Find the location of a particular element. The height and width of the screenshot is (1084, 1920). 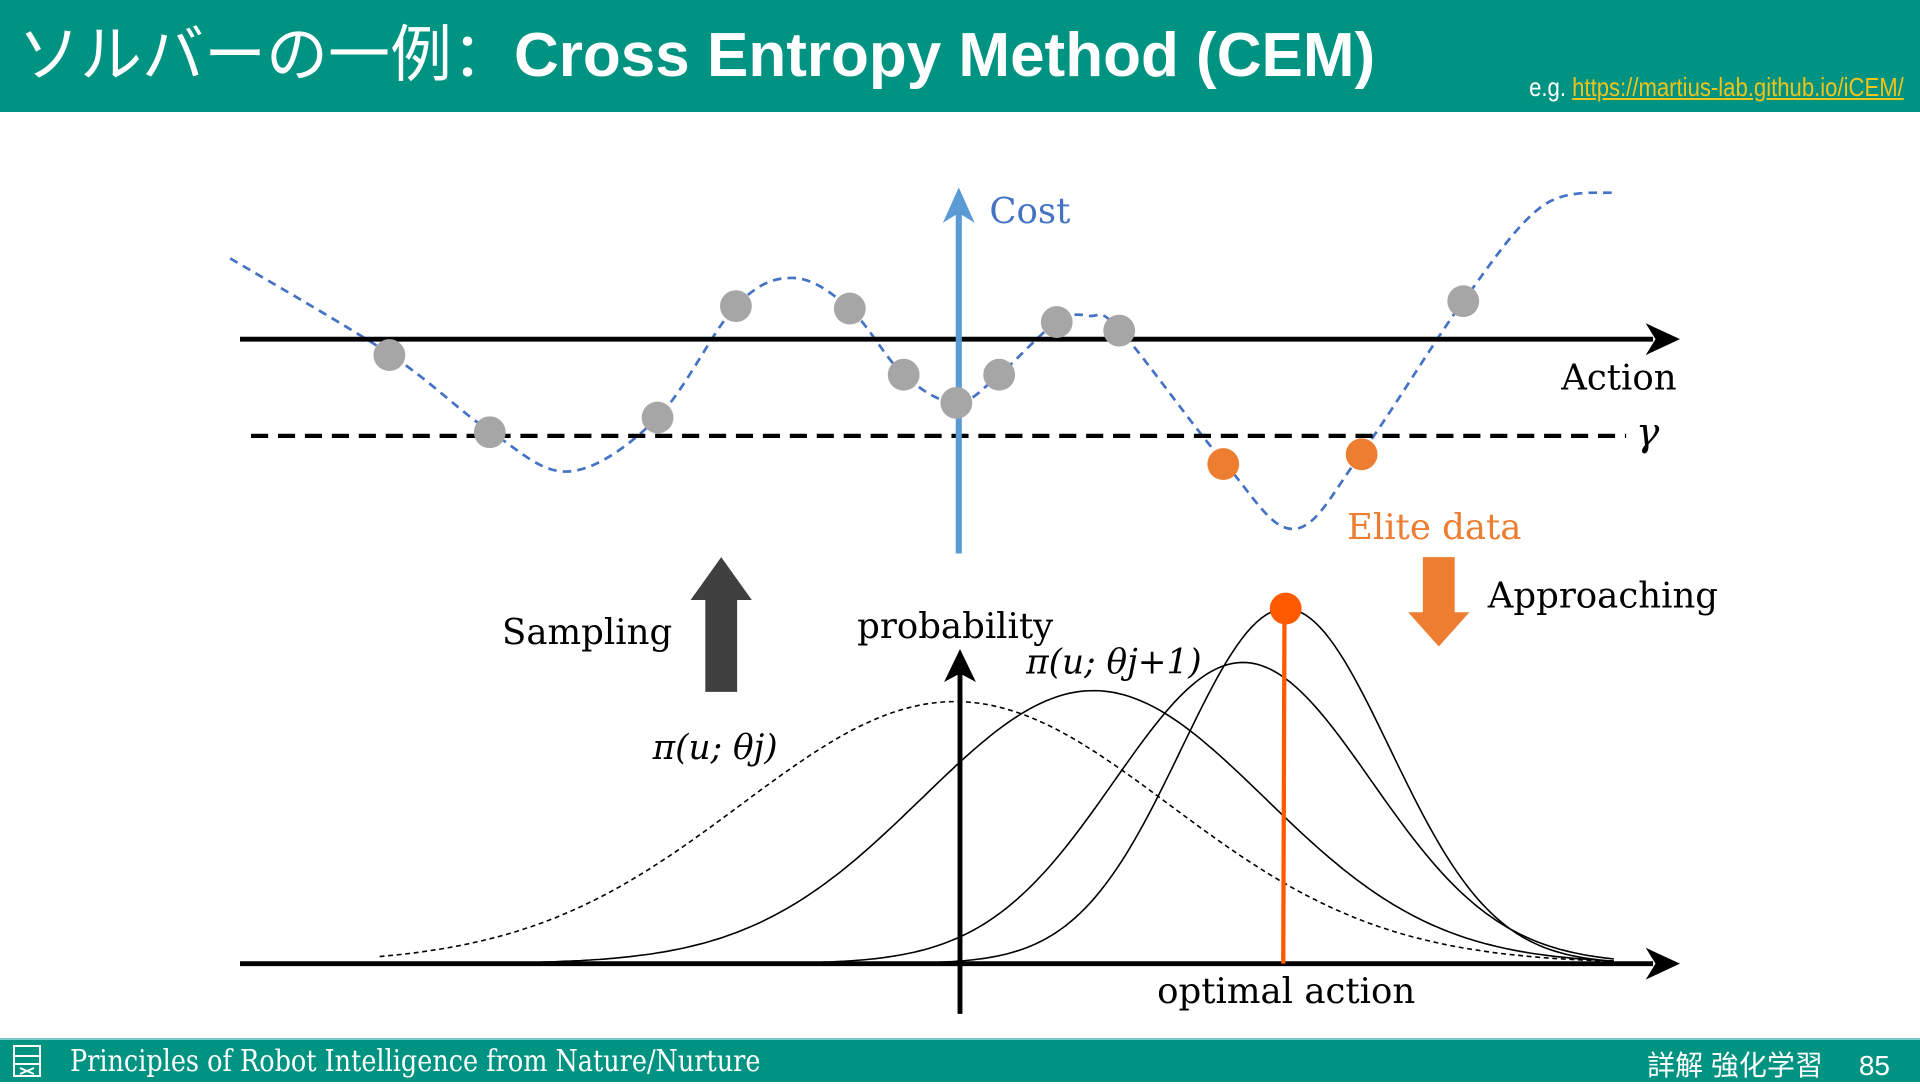

ref-prefix: e.g. is located at coordinates (1548, 87).